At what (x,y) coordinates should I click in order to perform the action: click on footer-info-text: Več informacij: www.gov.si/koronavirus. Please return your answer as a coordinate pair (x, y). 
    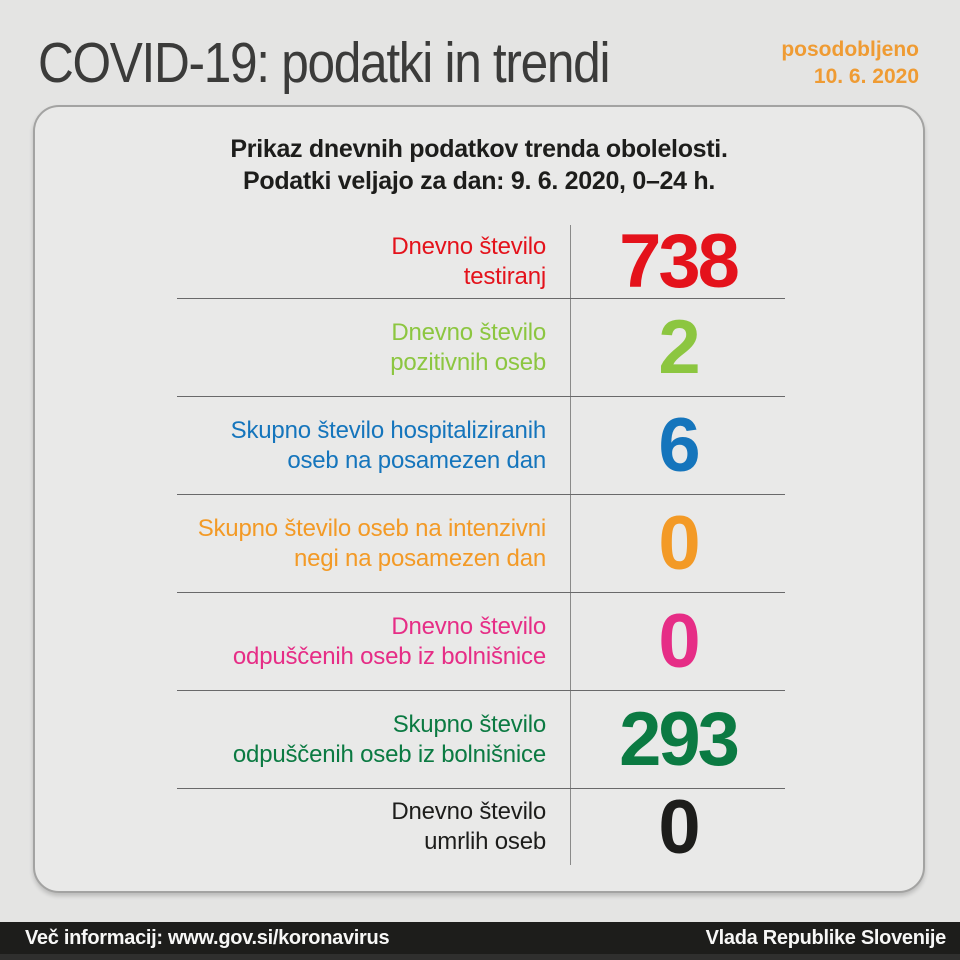
    Looking at the image, I should click on (207, 937).